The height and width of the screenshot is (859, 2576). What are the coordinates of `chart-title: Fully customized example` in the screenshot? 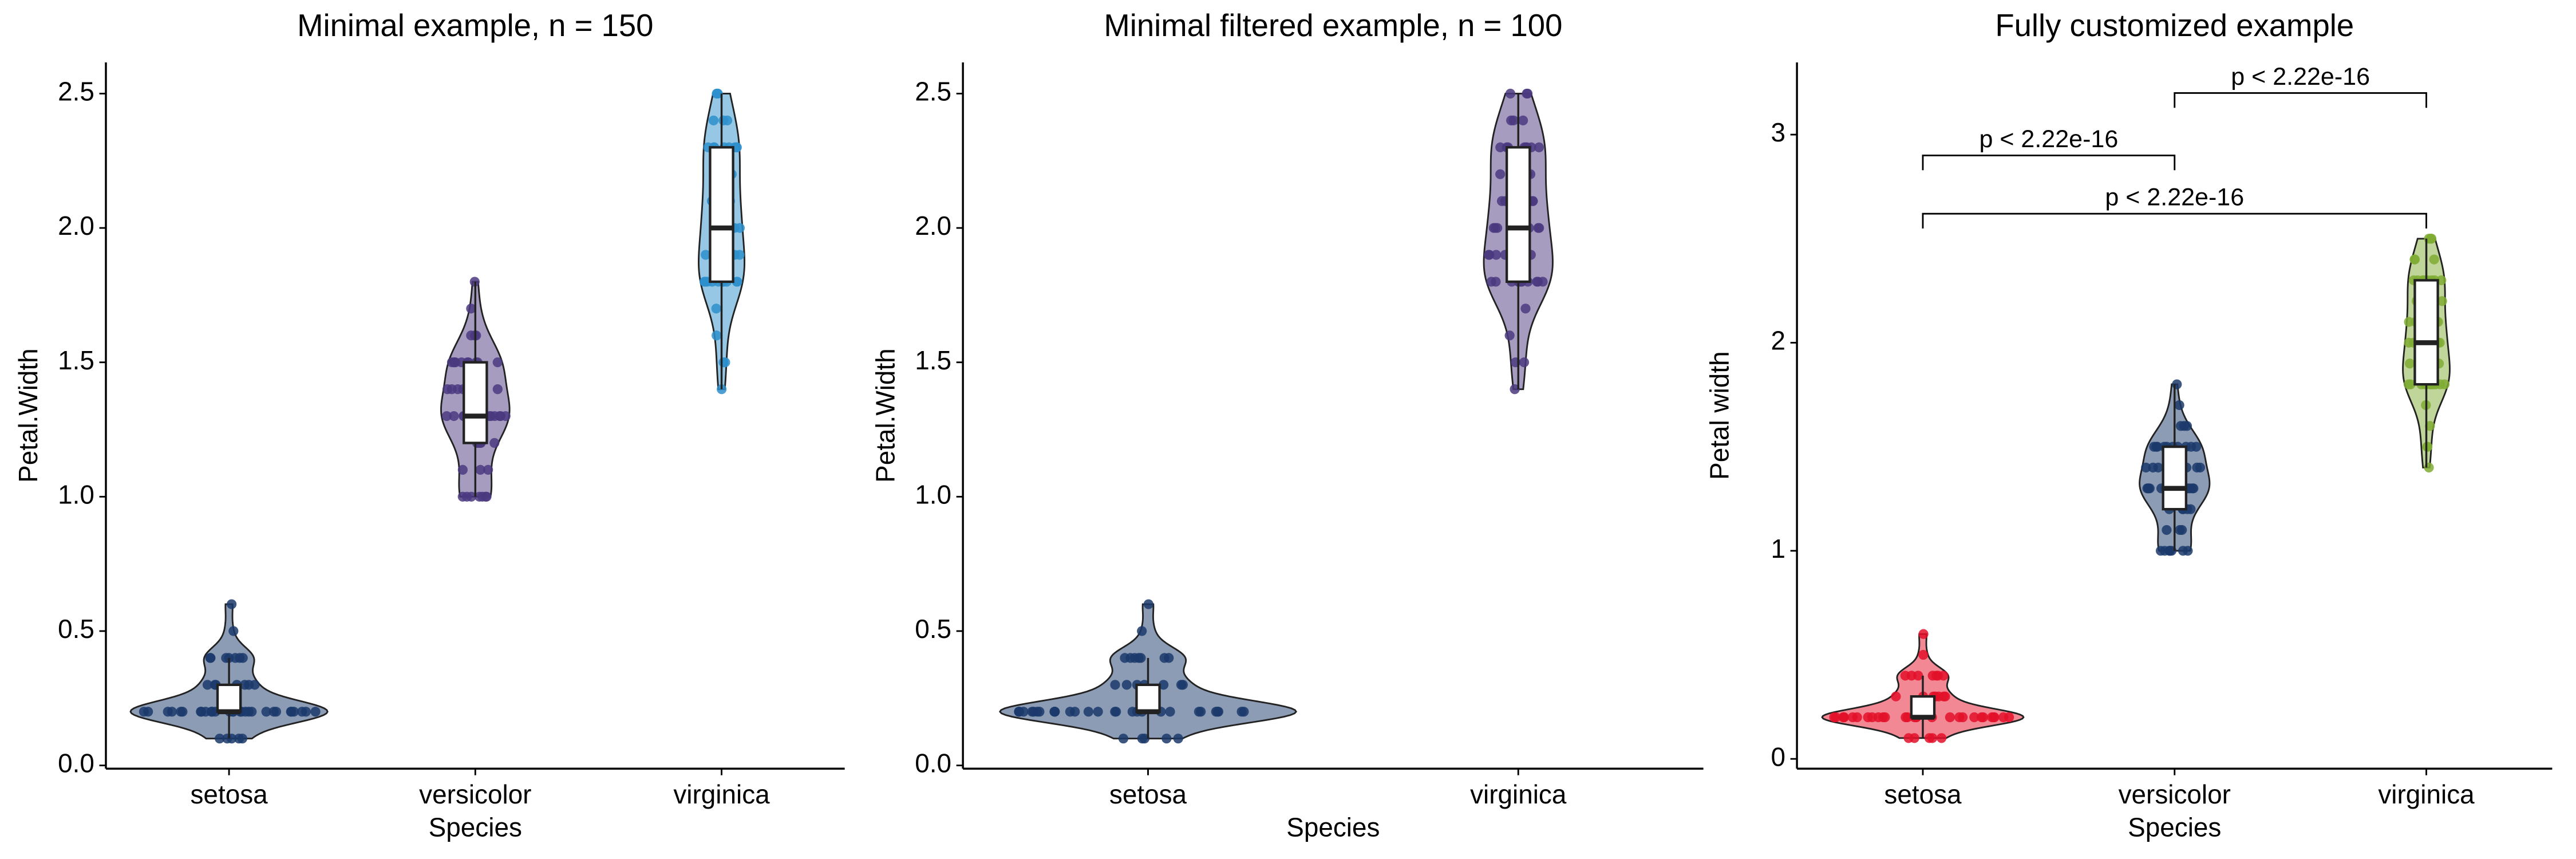 It's located at (2174, 25).